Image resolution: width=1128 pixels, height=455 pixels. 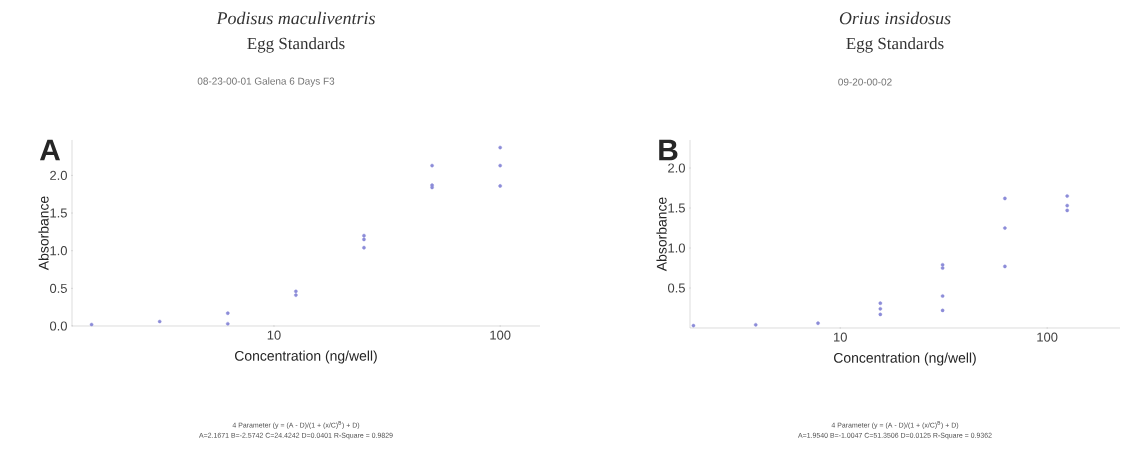 What do you see at coordinates (266, 82) in the screenshot?
I see `text: 08-23-00-01 Galena 6 Days F3` at bounding box center [266, 82].